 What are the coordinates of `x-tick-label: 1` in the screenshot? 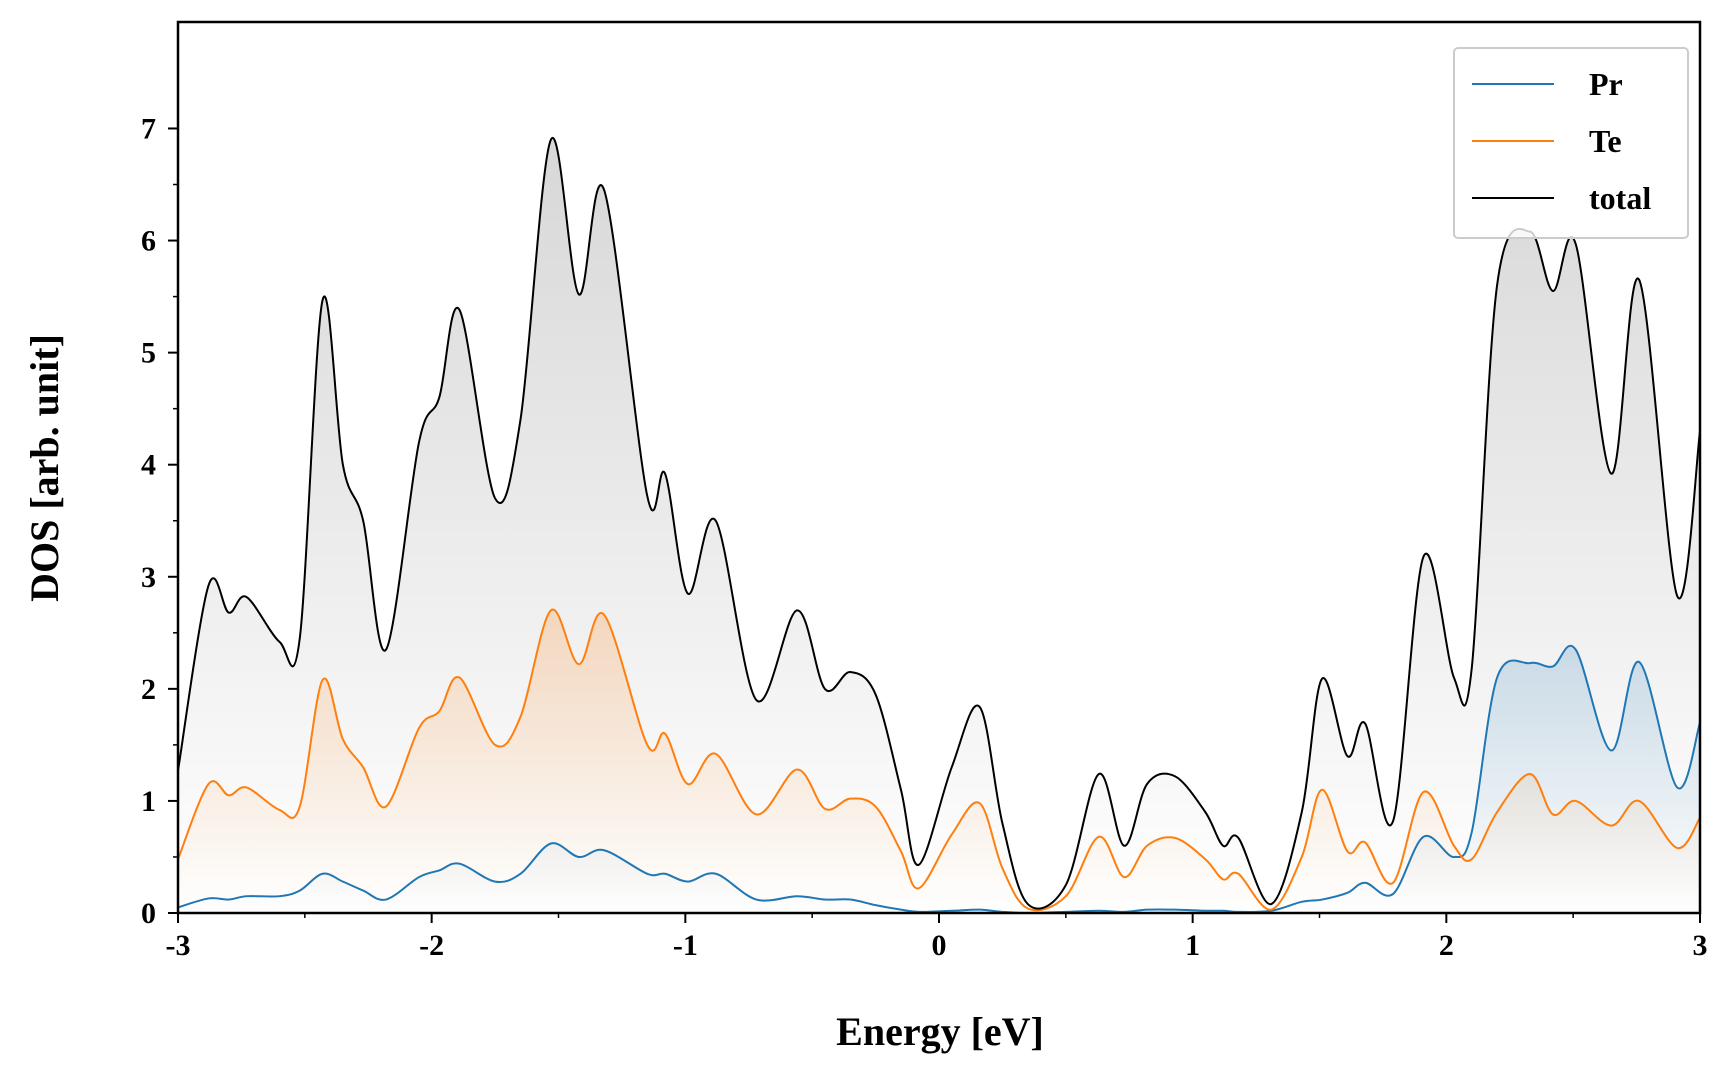 It's located at (1192, 945).